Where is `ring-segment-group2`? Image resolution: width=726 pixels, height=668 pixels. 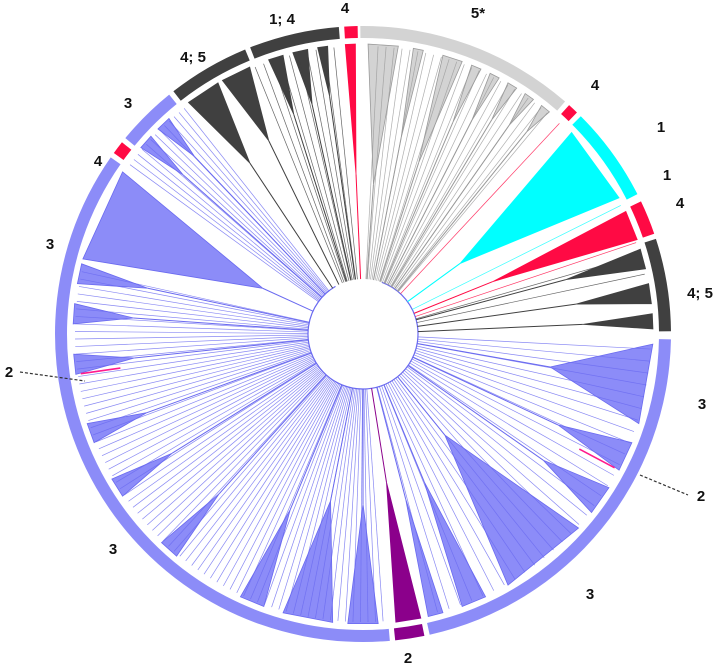
ring-segment-group2 is located at coordinates (409, 632).